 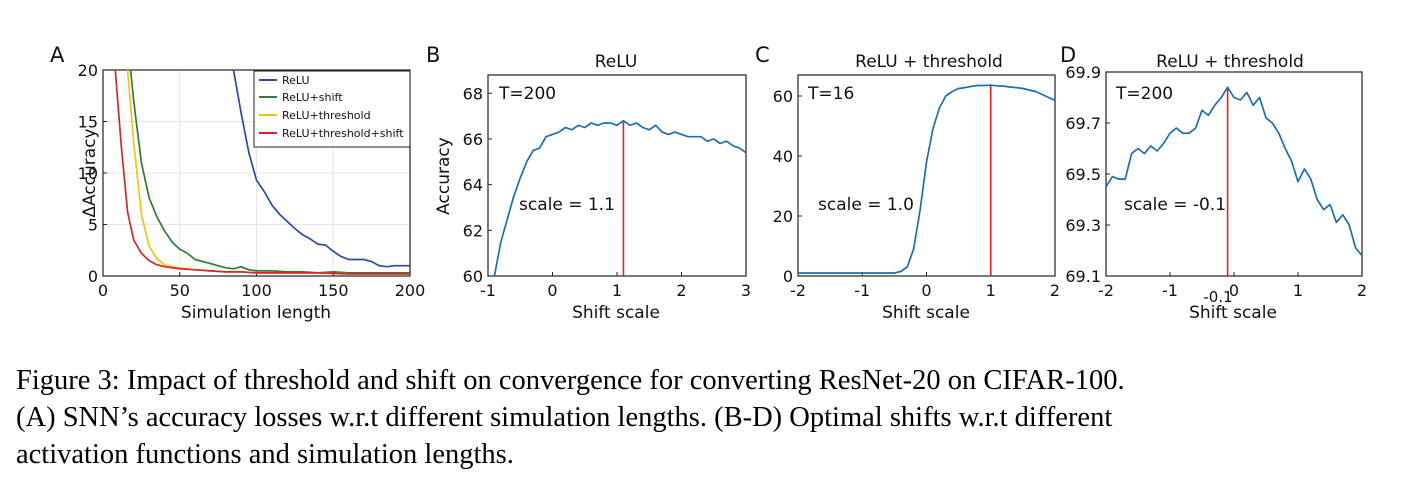 What do you see at coordinates (473, 139) in the screenshot?
I see `y-tick-label: 66` at bounding box center [473, 139].